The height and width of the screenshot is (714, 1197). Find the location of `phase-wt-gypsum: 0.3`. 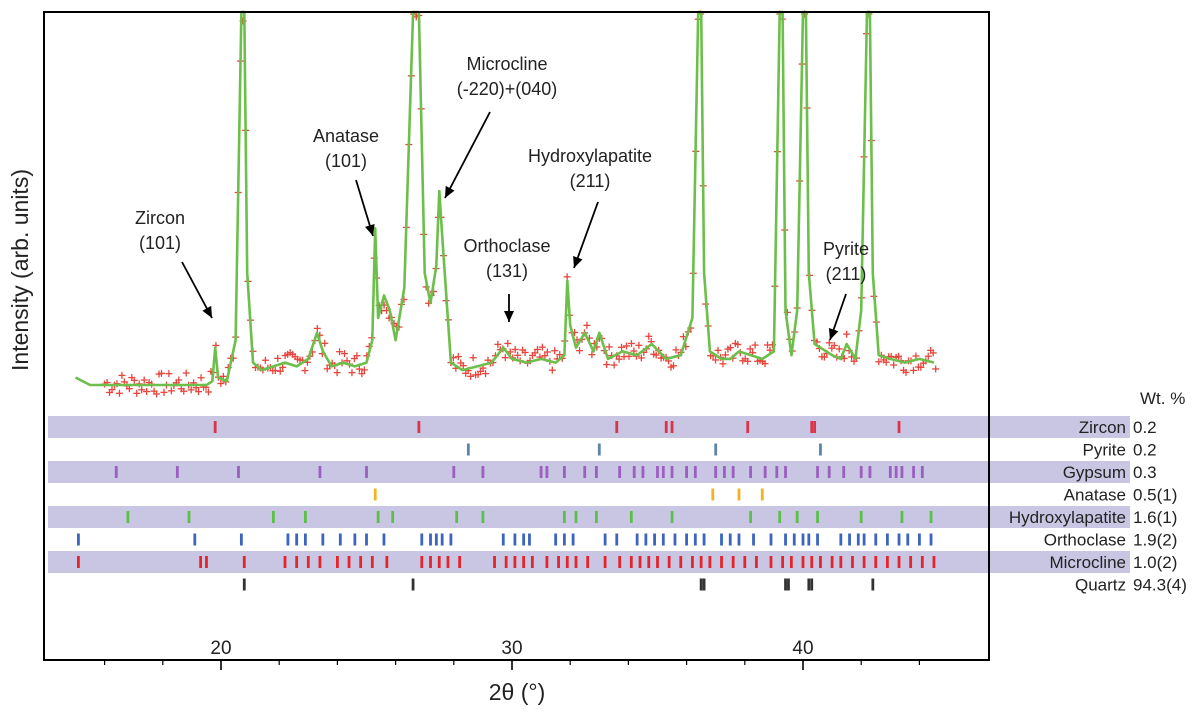

phase-wt-gypsum: 0.3 is located at coordinates (1145, 472).